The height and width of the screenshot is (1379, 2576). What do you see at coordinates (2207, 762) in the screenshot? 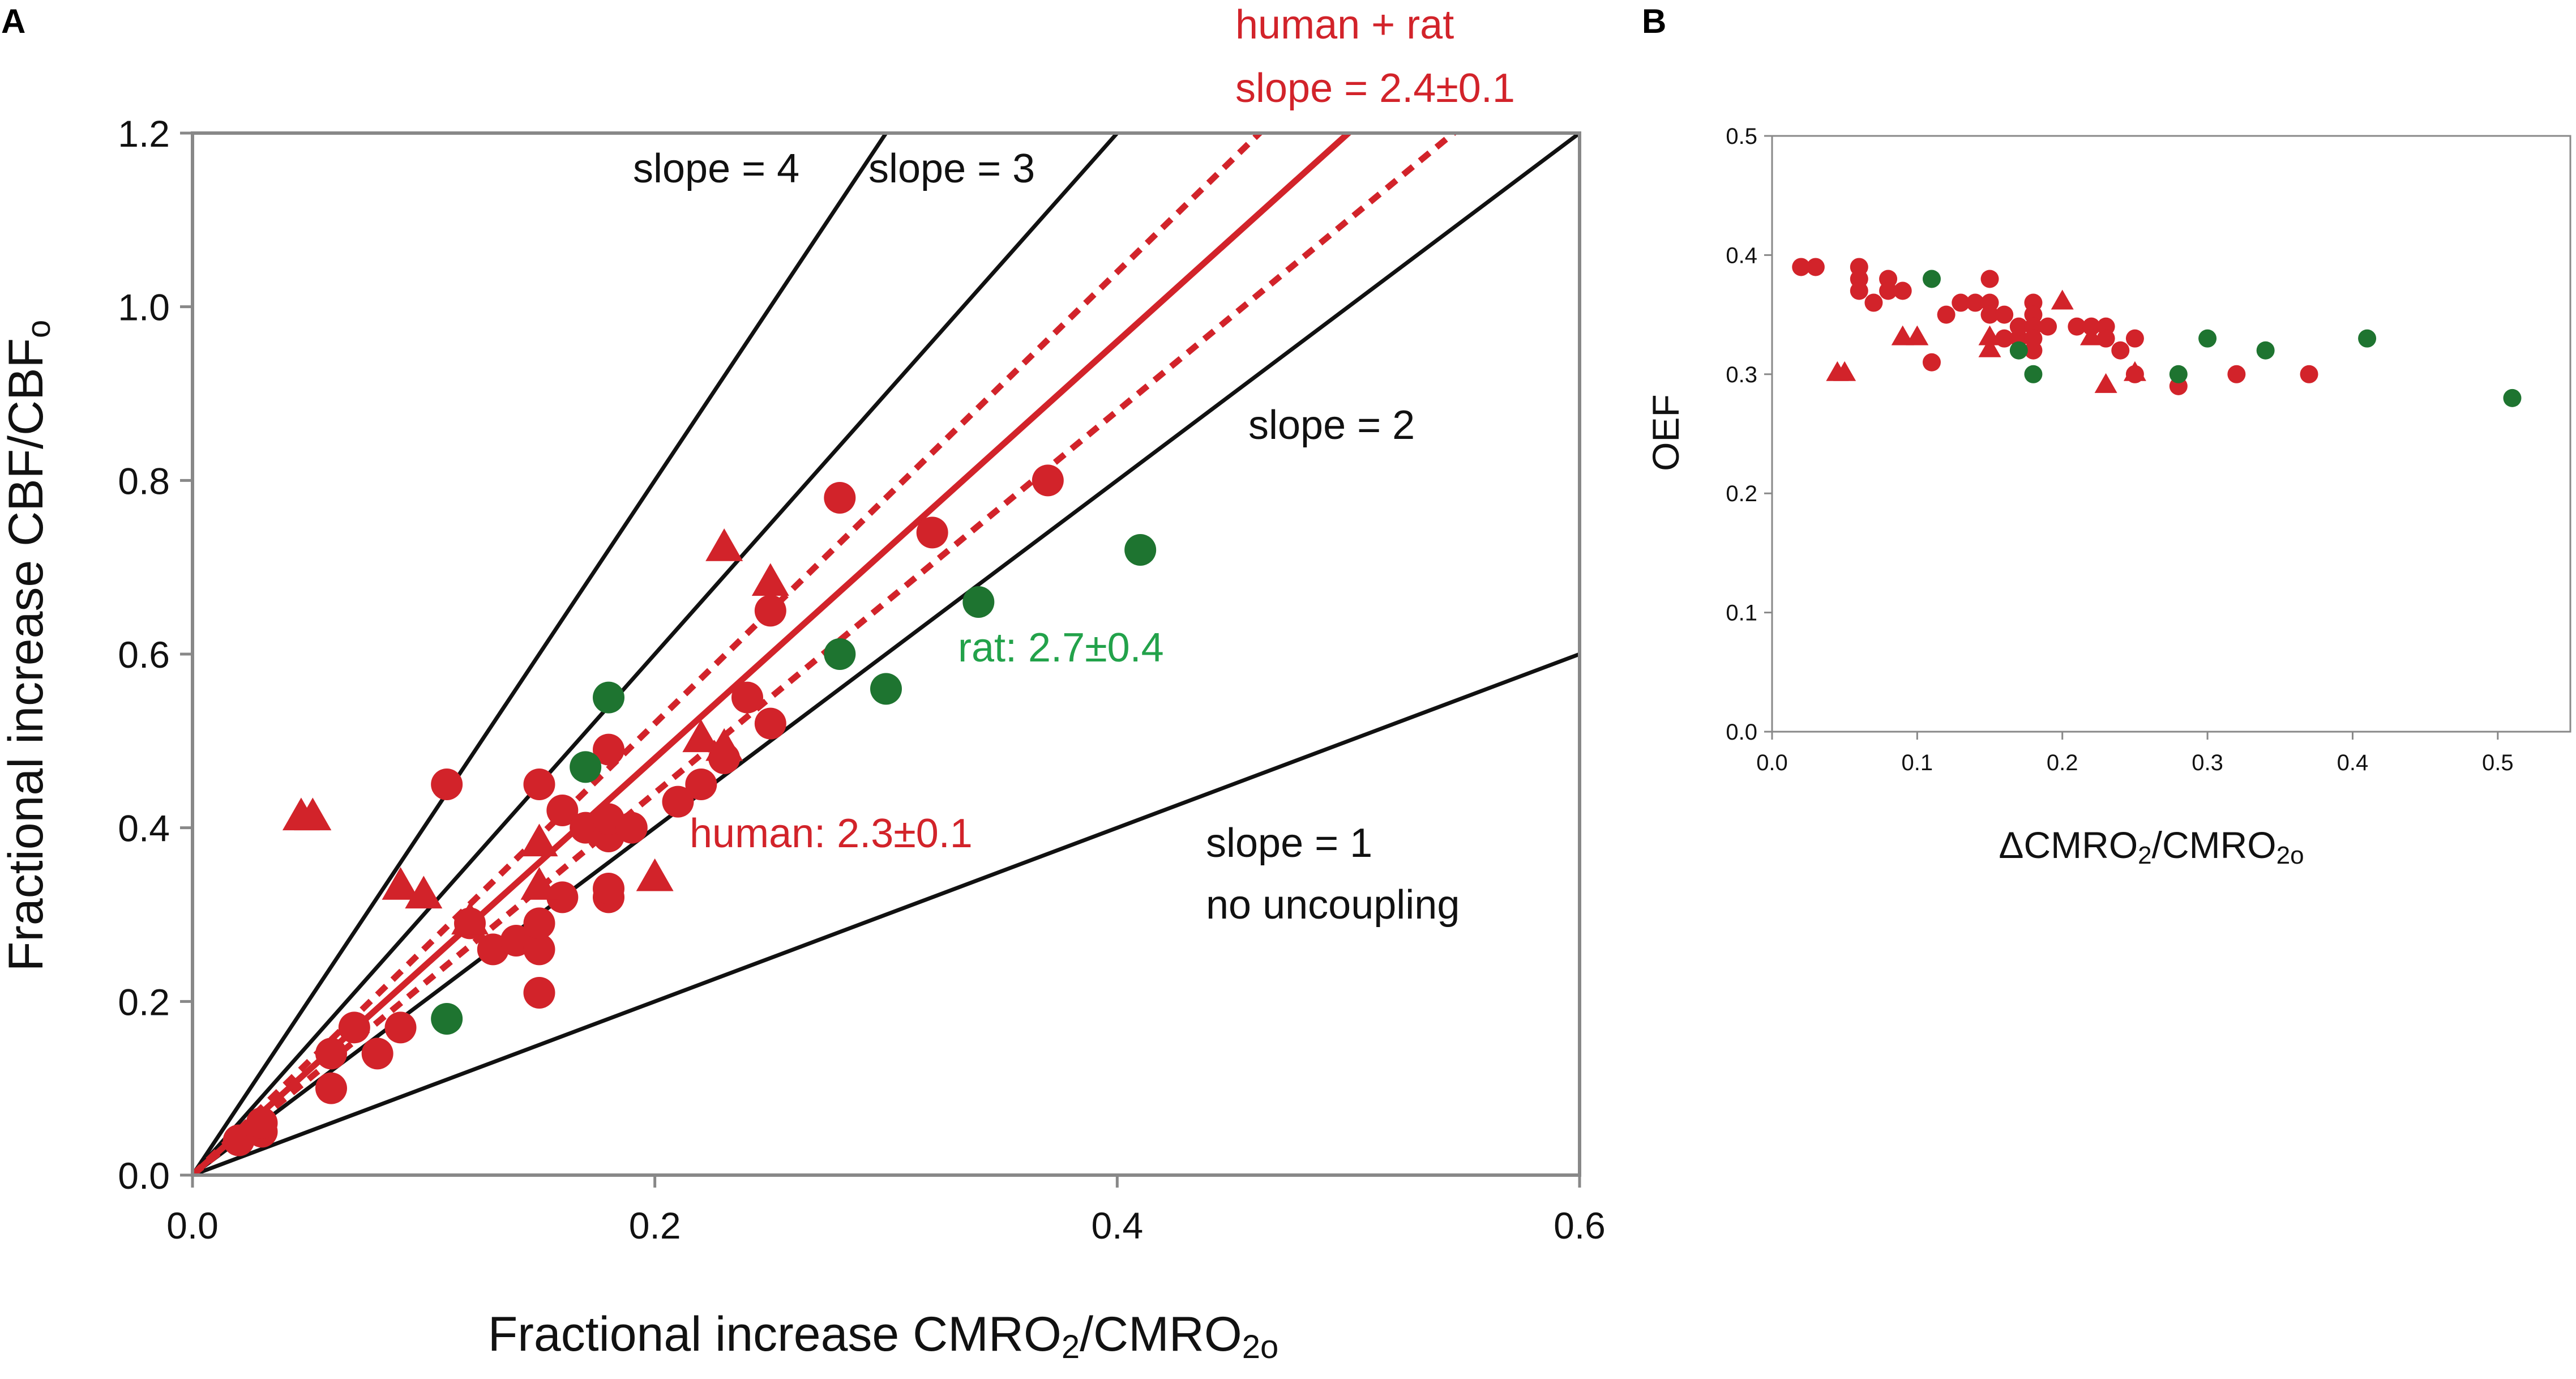
I see `x-tick-label: 0.3` at bounding box center [2207, 762].